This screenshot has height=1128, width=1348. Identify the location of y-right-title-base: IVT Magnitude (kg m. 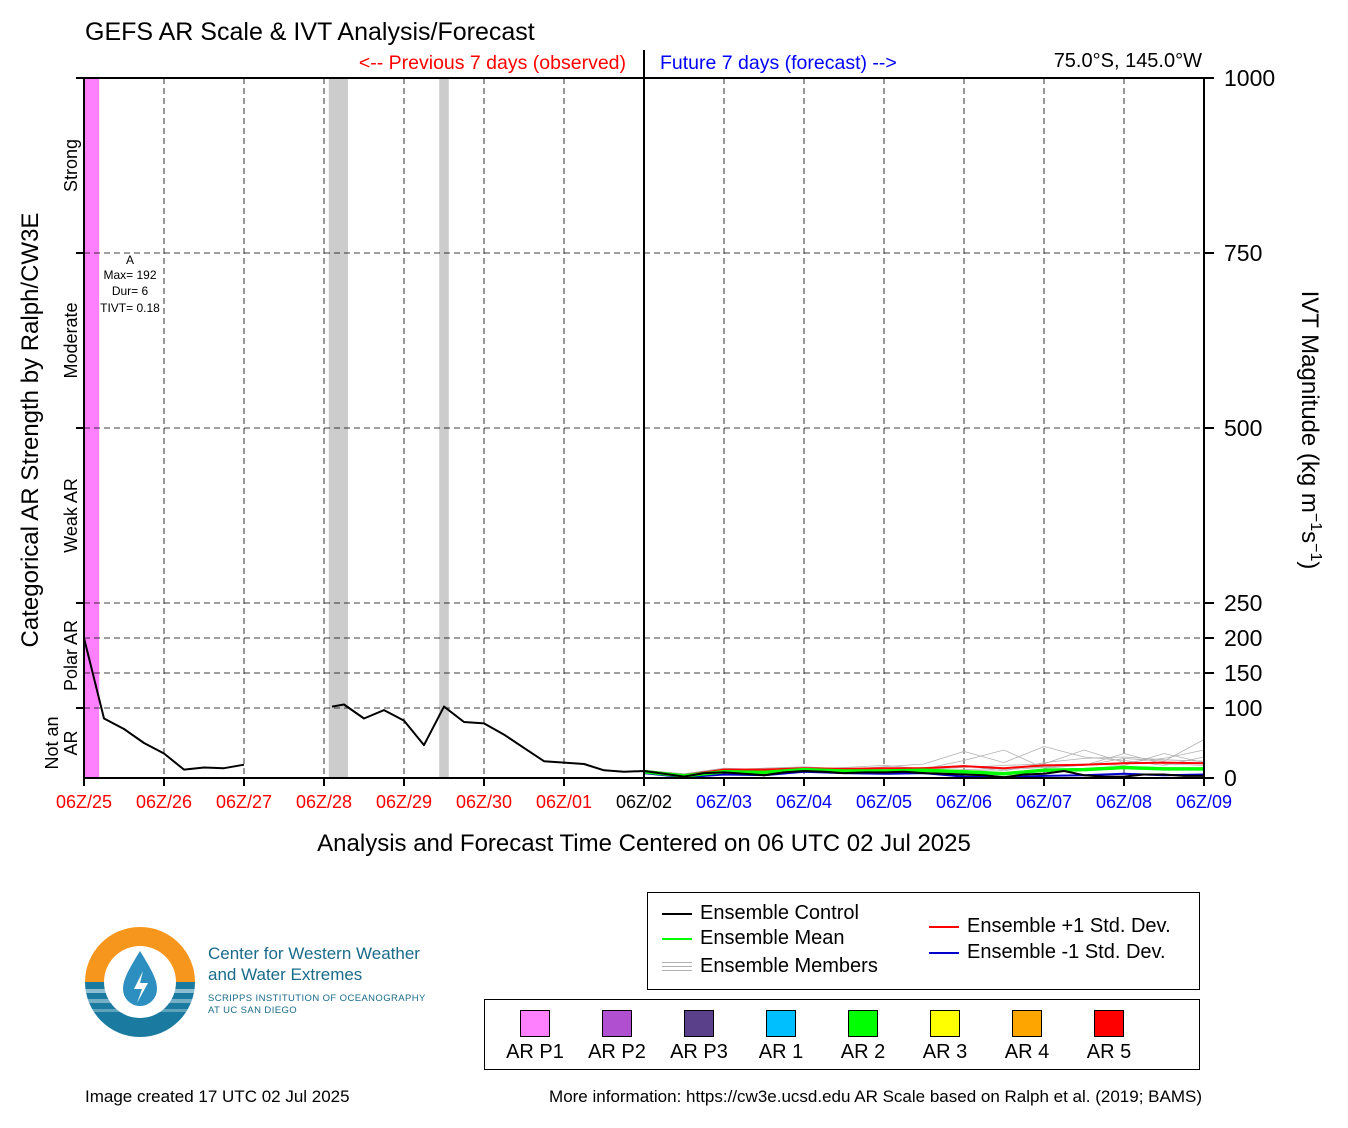
(1309, 402).